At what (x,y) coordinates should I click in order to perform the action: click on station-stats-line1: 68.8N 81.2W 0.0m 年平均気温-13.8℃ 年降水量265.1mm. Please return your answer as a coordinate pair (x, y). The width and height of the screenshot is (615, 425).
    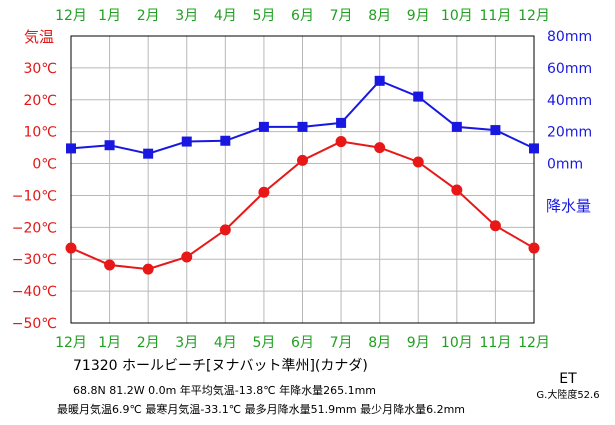
    Looking at the image, I should click on (224, 390).